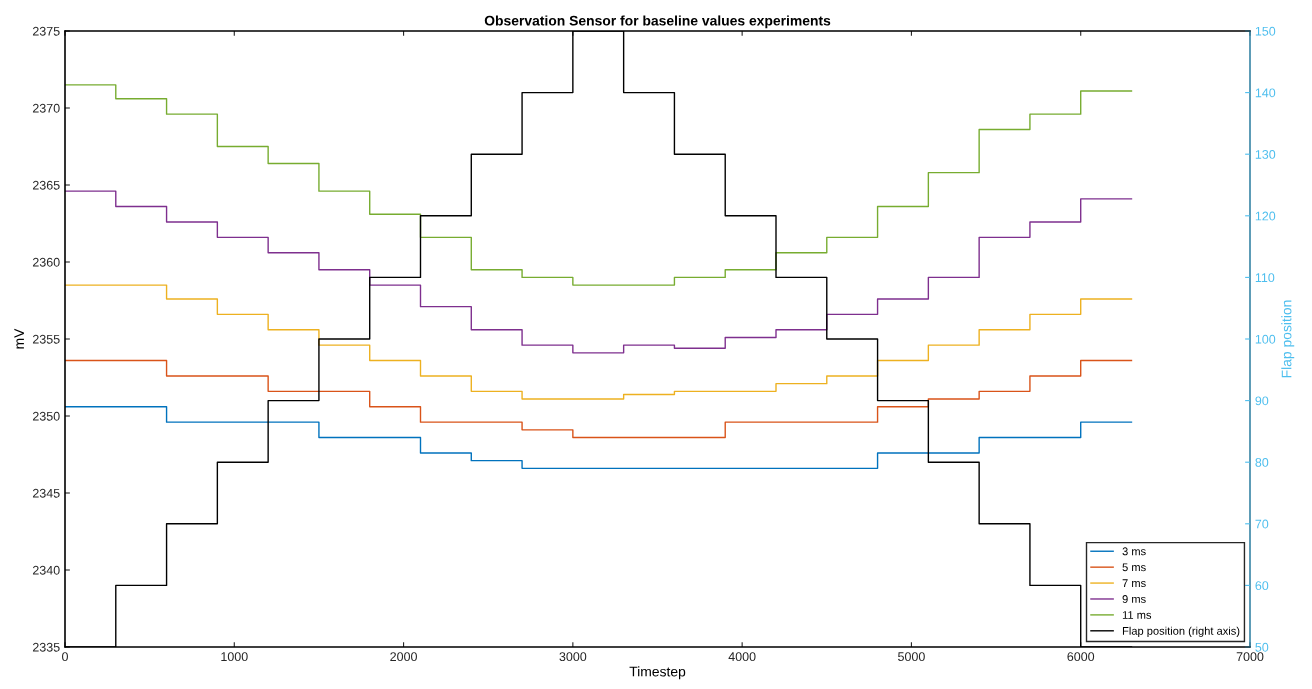 The width and height of the screenshot is (1312, 689). What do you see at coordinates (1134, 551) in the screenshot?
I see `legend-label: 3 ms` at bounding box center [1134, 551].